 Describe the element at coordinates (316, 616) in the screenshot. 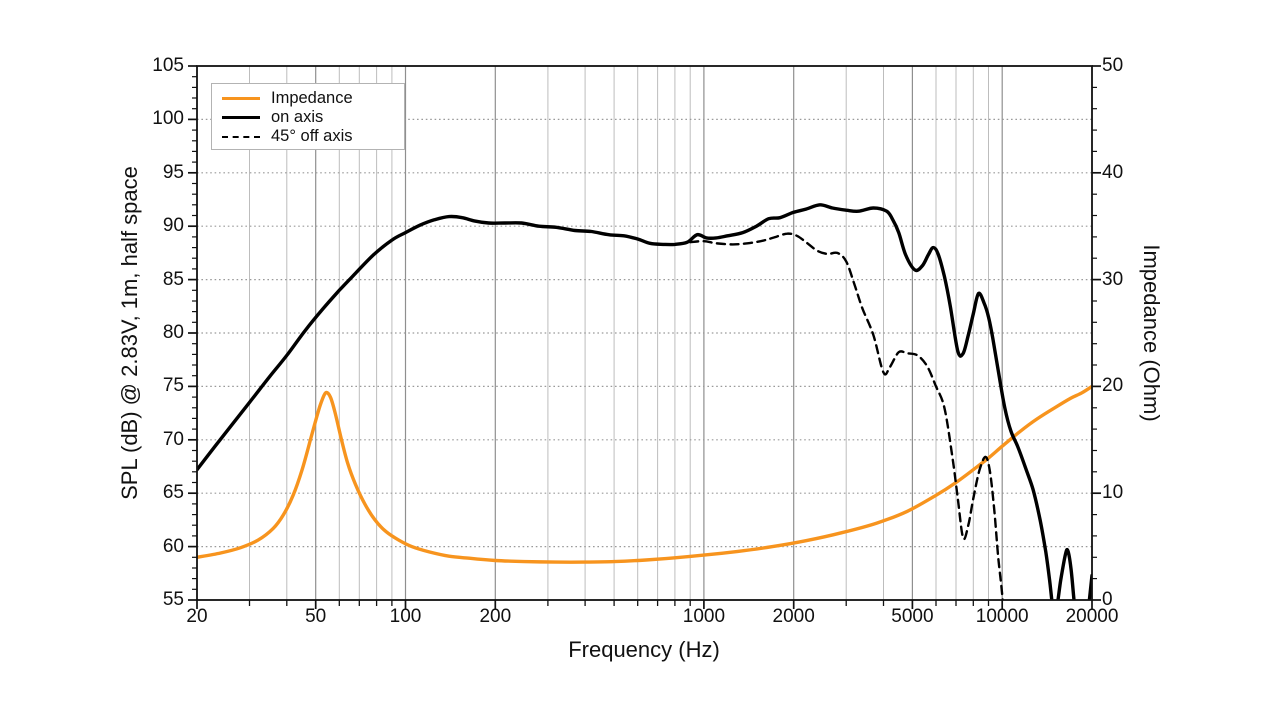

I see `x-tick-label-50: 50` at that location.